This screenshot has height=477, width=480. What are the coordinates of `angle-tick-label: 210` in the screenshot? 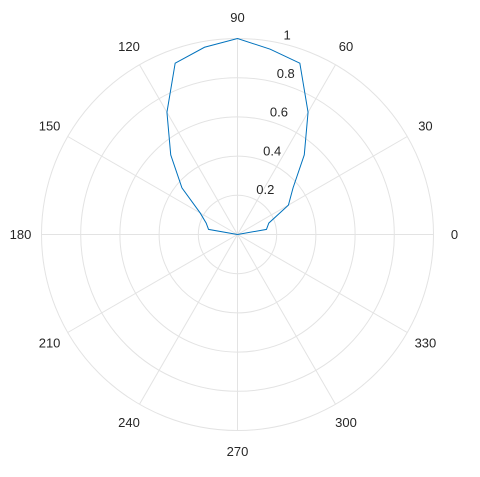 It's located at (50, 343).